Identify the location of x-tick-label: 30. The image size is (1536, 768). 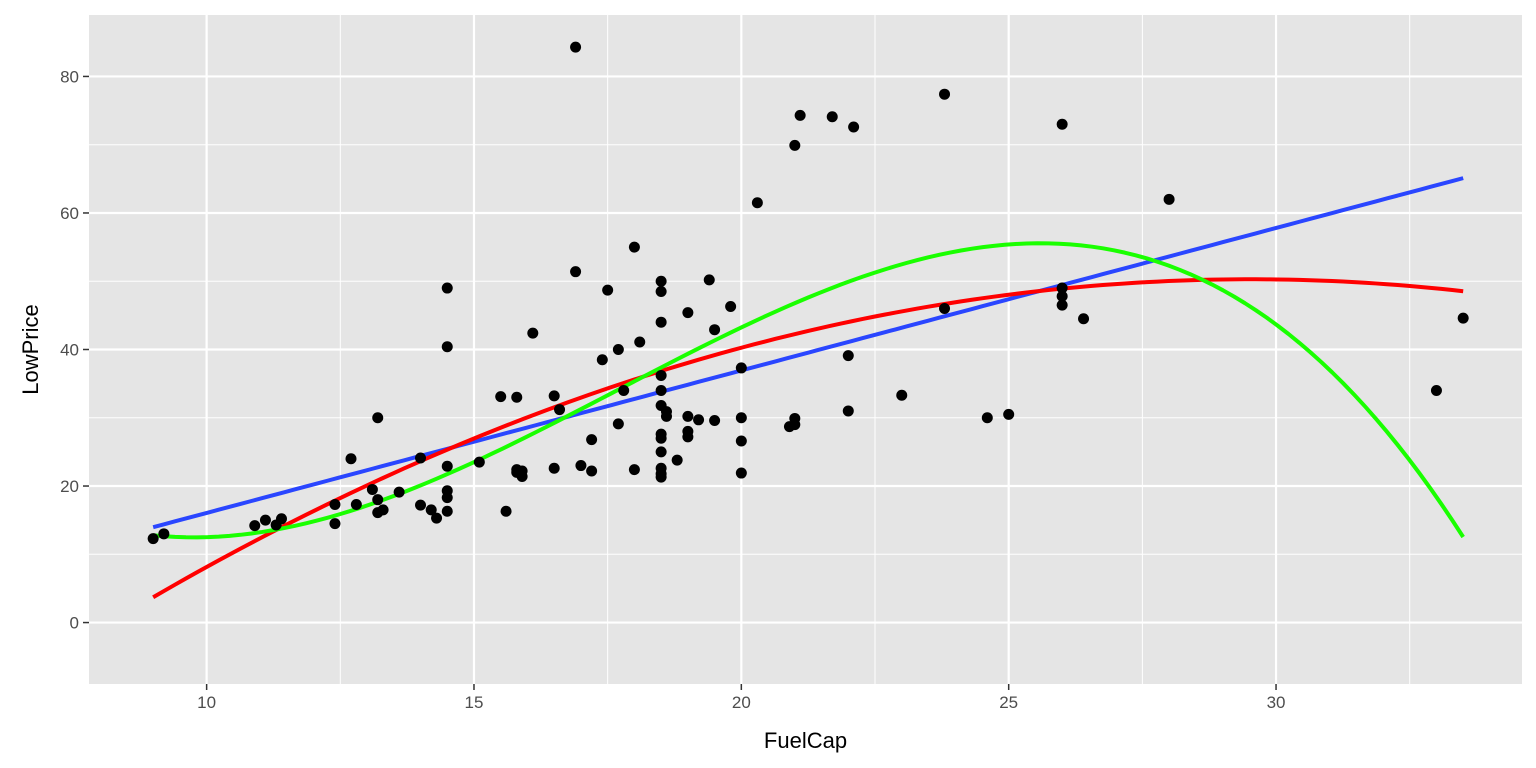
(1276, 702).